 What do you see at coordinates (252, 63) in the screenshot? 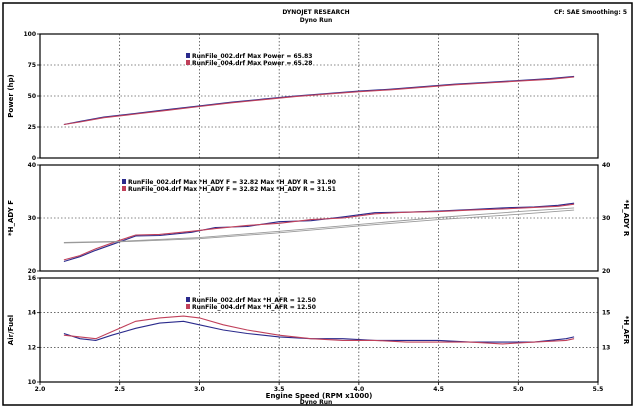
I see `legend-entry-2: RunFile_004.drf Max Power = 65.28` at bounding box center [252, 63].